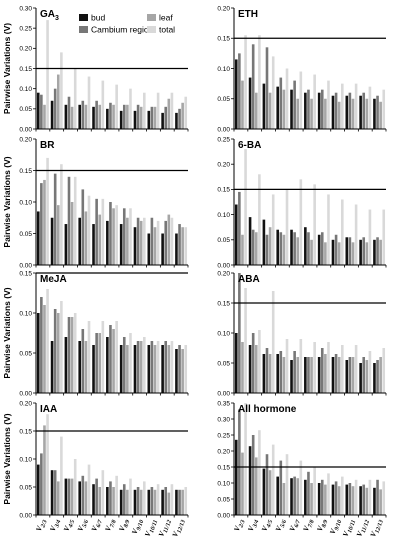 Image resolution: width=406 pixels, height=550 pixels. I want to click on x-tick-label: V10/11, so click(349, 528).